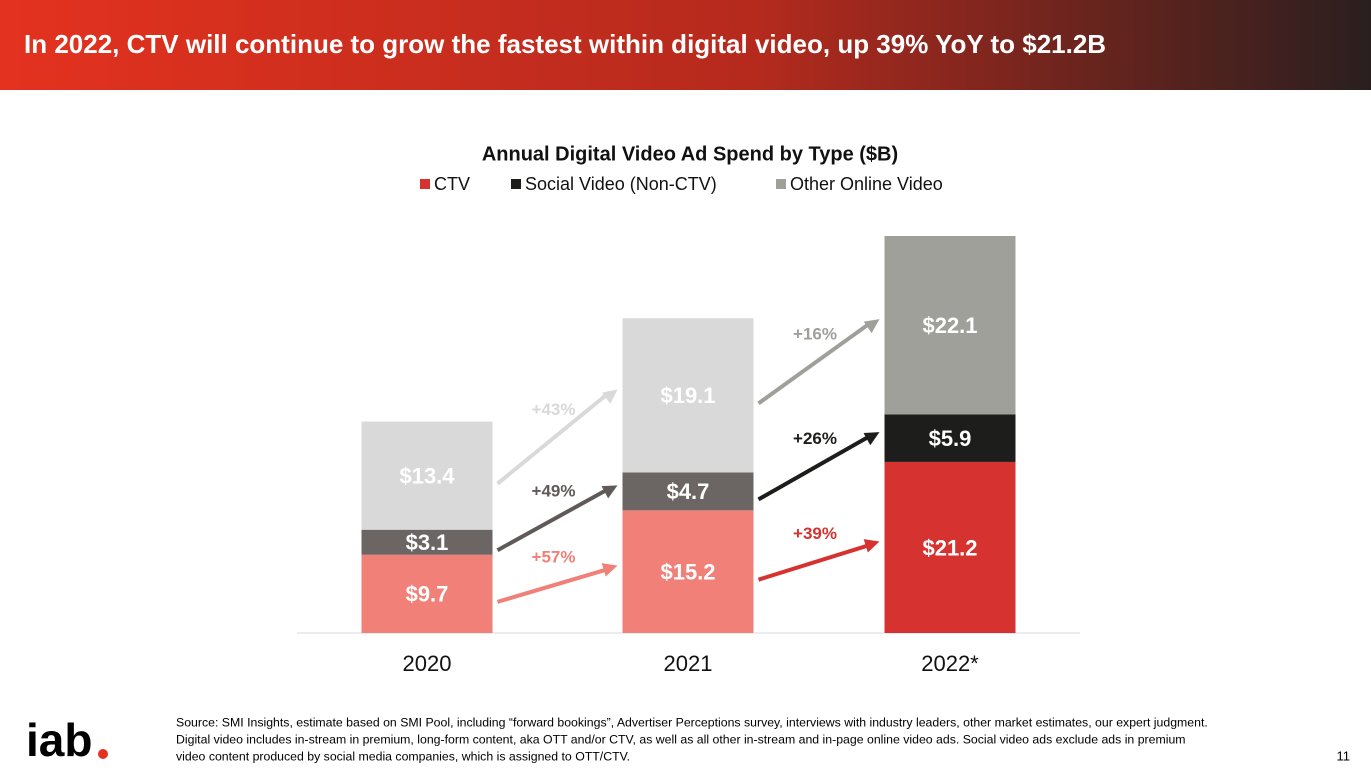 The height and width of the screenshot is (771, 1371). I want to click on data-label: $21.2, so click(949, 547).